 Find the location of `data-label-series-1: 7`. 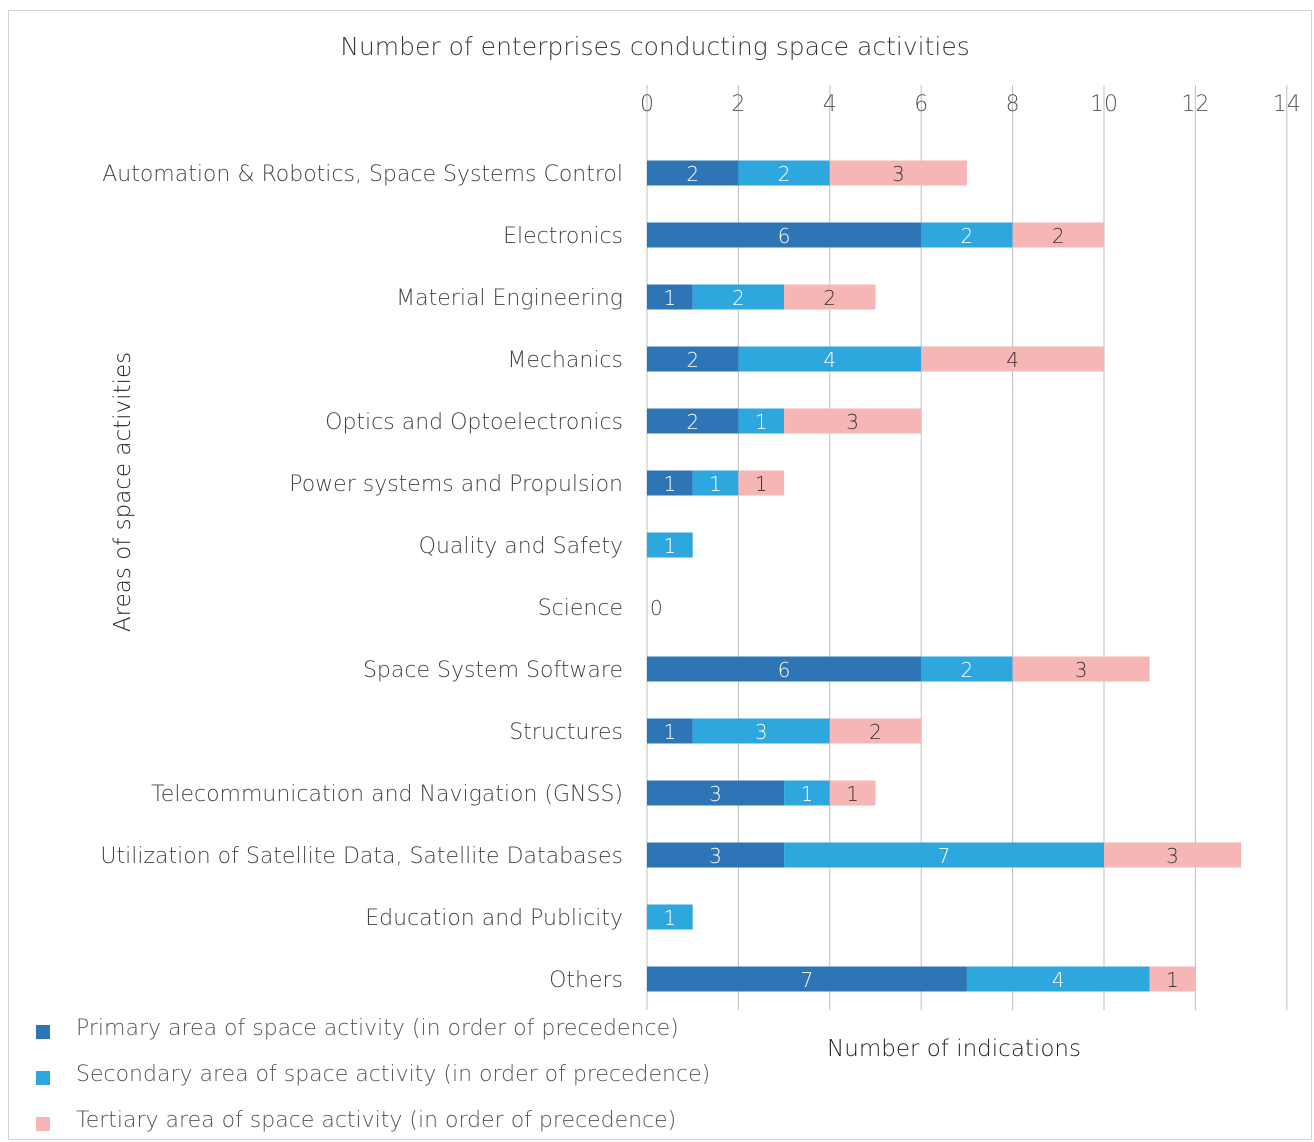

data-label-series-1: 7 is located at coordinates (944, 856).